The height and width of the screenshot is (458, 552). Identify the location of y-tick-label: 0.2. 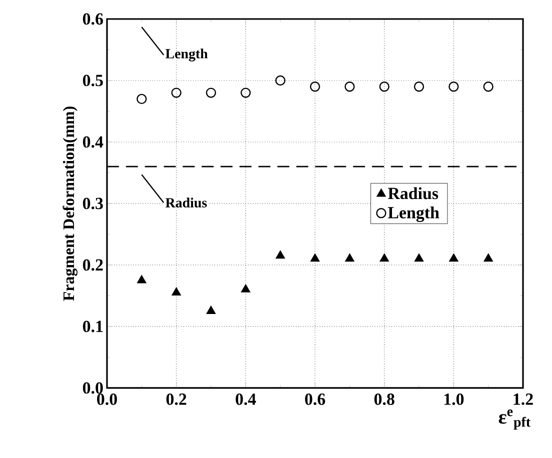
(92, 265).